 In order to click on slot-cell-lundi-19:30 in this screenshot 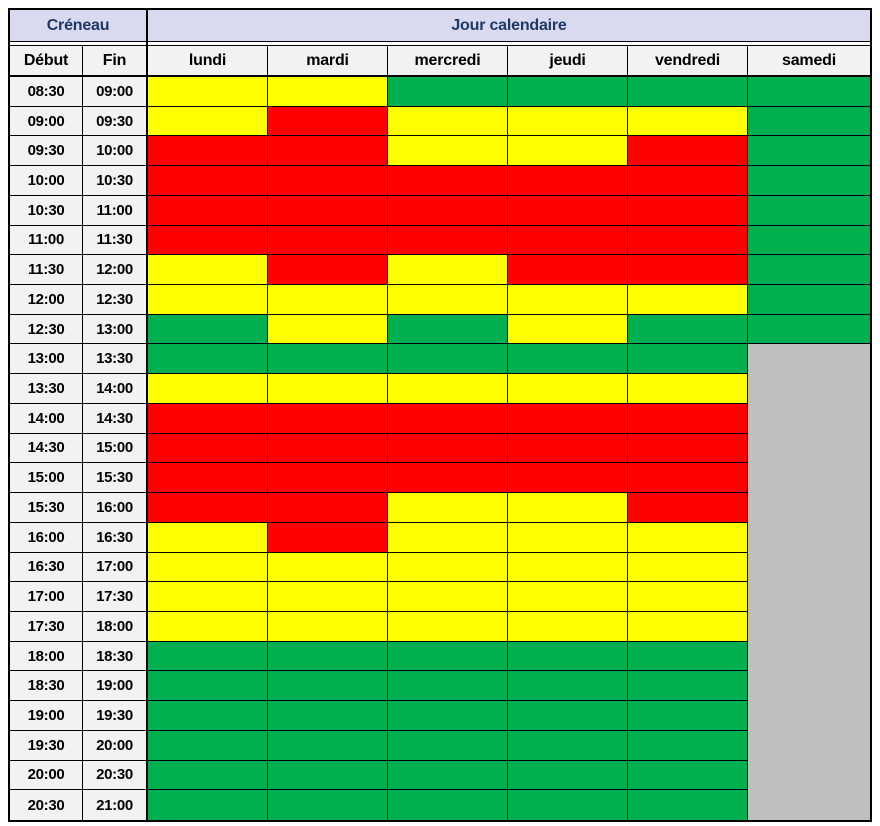, I will do `click(208, 745)`.